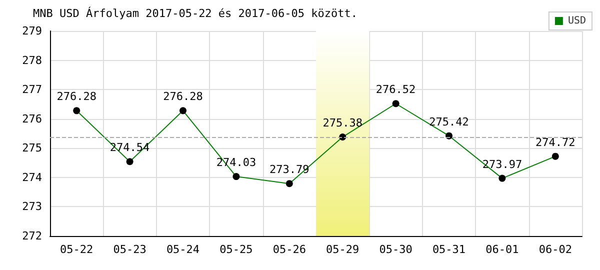  Describe the element at coordinates (343, 249) in the screenshot. I see `x-tick-label: 05-29` at that location.